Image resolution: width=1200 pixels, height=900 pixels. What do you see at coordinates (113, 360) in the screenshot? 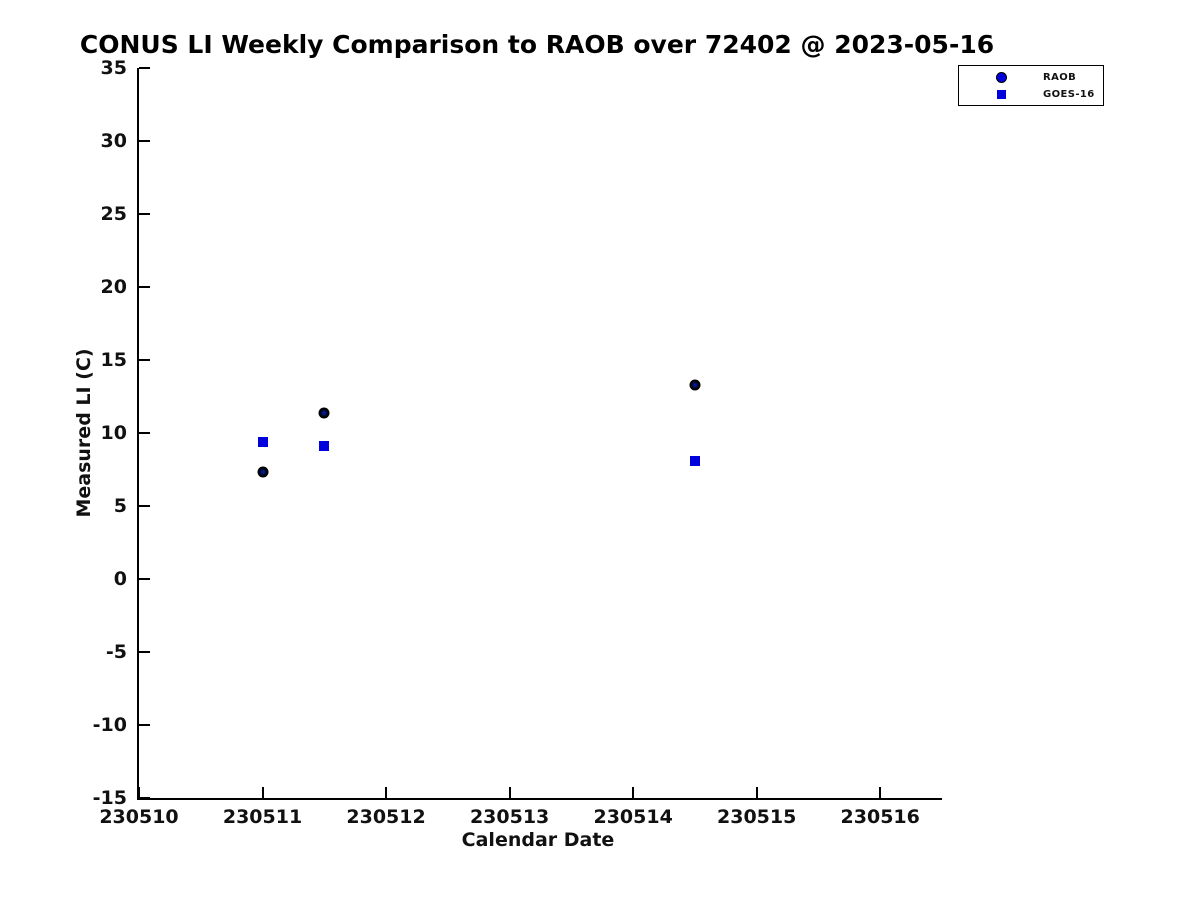
I see `y-tick-label: 15` at bounding box center [113, 360].